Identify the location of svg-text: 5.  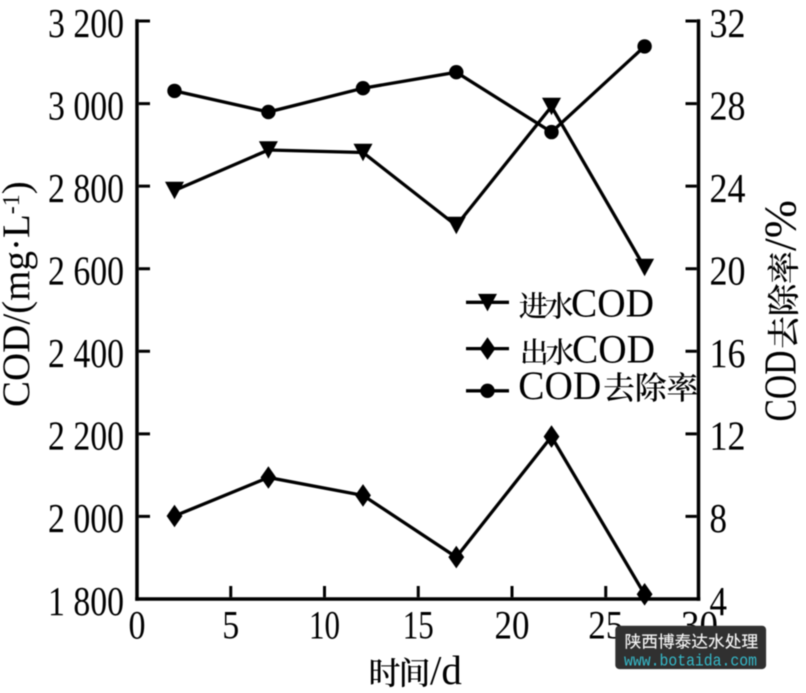
(230, 625).